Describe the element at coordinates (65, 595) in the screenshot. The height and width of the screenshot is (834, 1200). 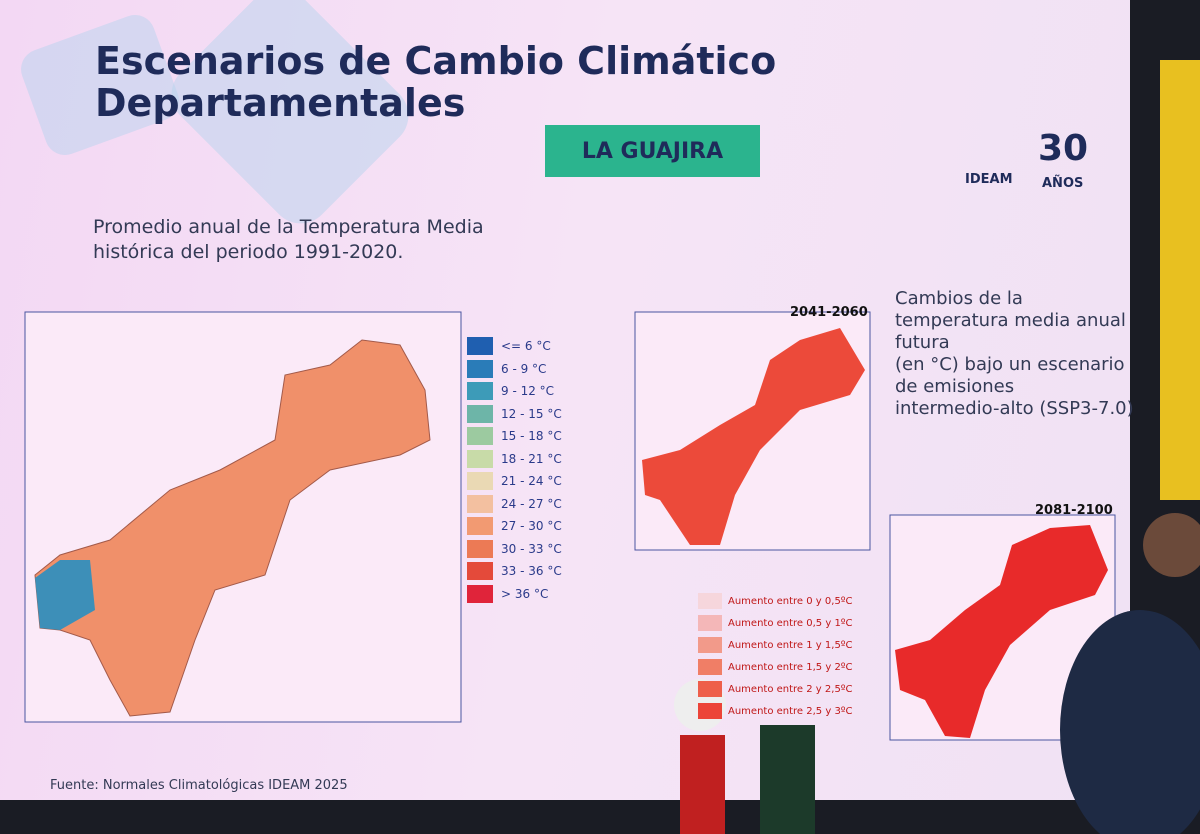
I see `cool-zone` at that location.